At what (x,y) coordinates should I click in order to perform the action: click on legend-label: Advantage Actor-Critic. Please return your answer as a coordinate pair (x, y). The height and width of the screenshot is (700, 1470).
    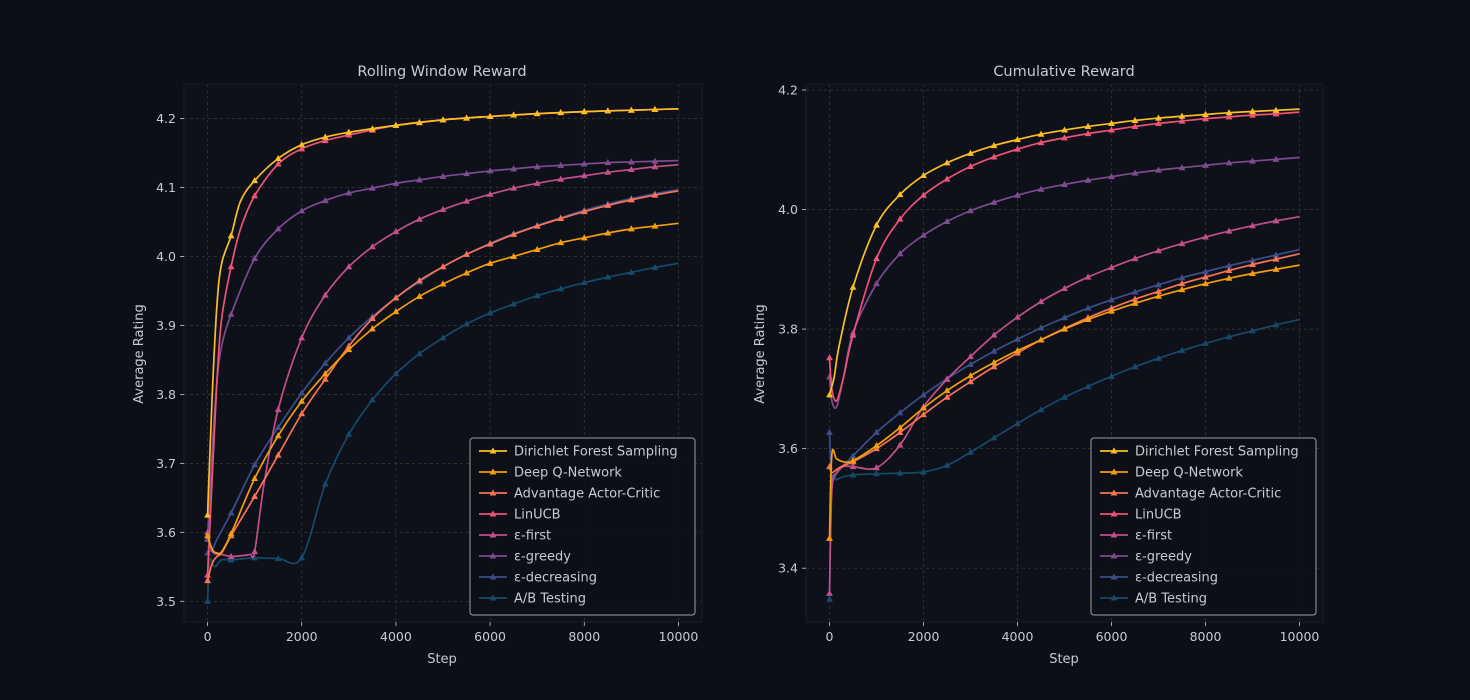
    Looking at the image, I should click on (587, 494).